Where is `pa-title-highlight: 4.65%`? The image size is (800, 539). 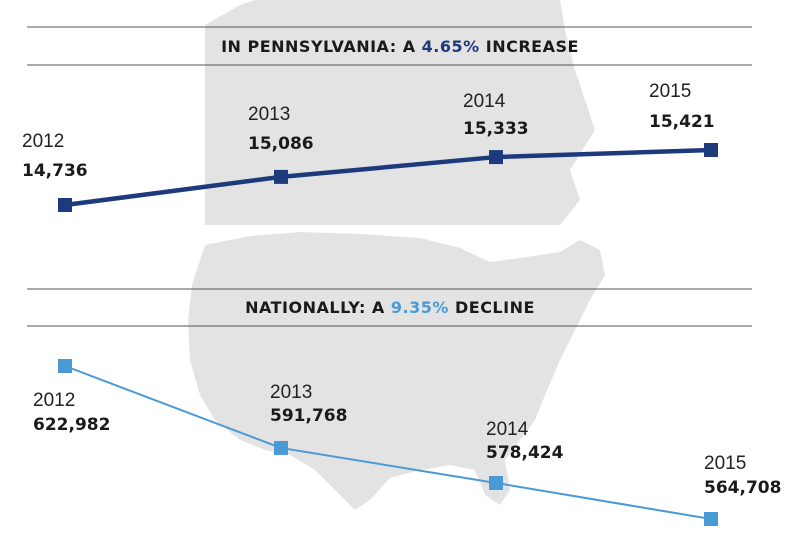 pa-title-highlight: 4.65% is located at coordinates (451, 46).